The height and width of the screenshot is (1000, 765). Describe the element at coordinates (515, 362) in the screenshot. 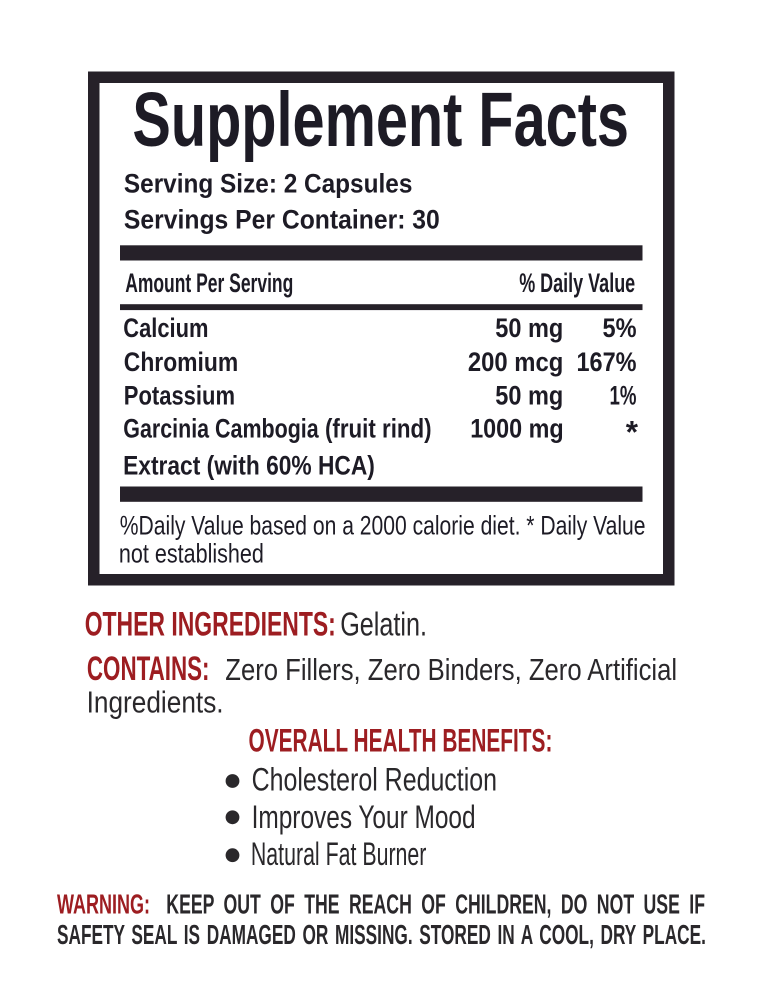

I see `svg-text: 200 mcg` at that location.